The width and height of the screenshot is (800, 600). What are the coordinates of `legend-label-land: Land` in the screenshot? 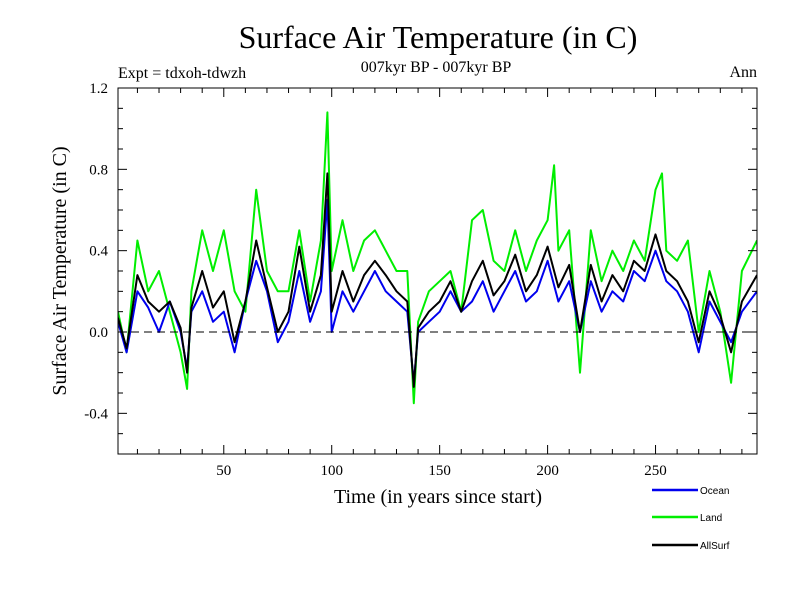 It's located at (711, 518).